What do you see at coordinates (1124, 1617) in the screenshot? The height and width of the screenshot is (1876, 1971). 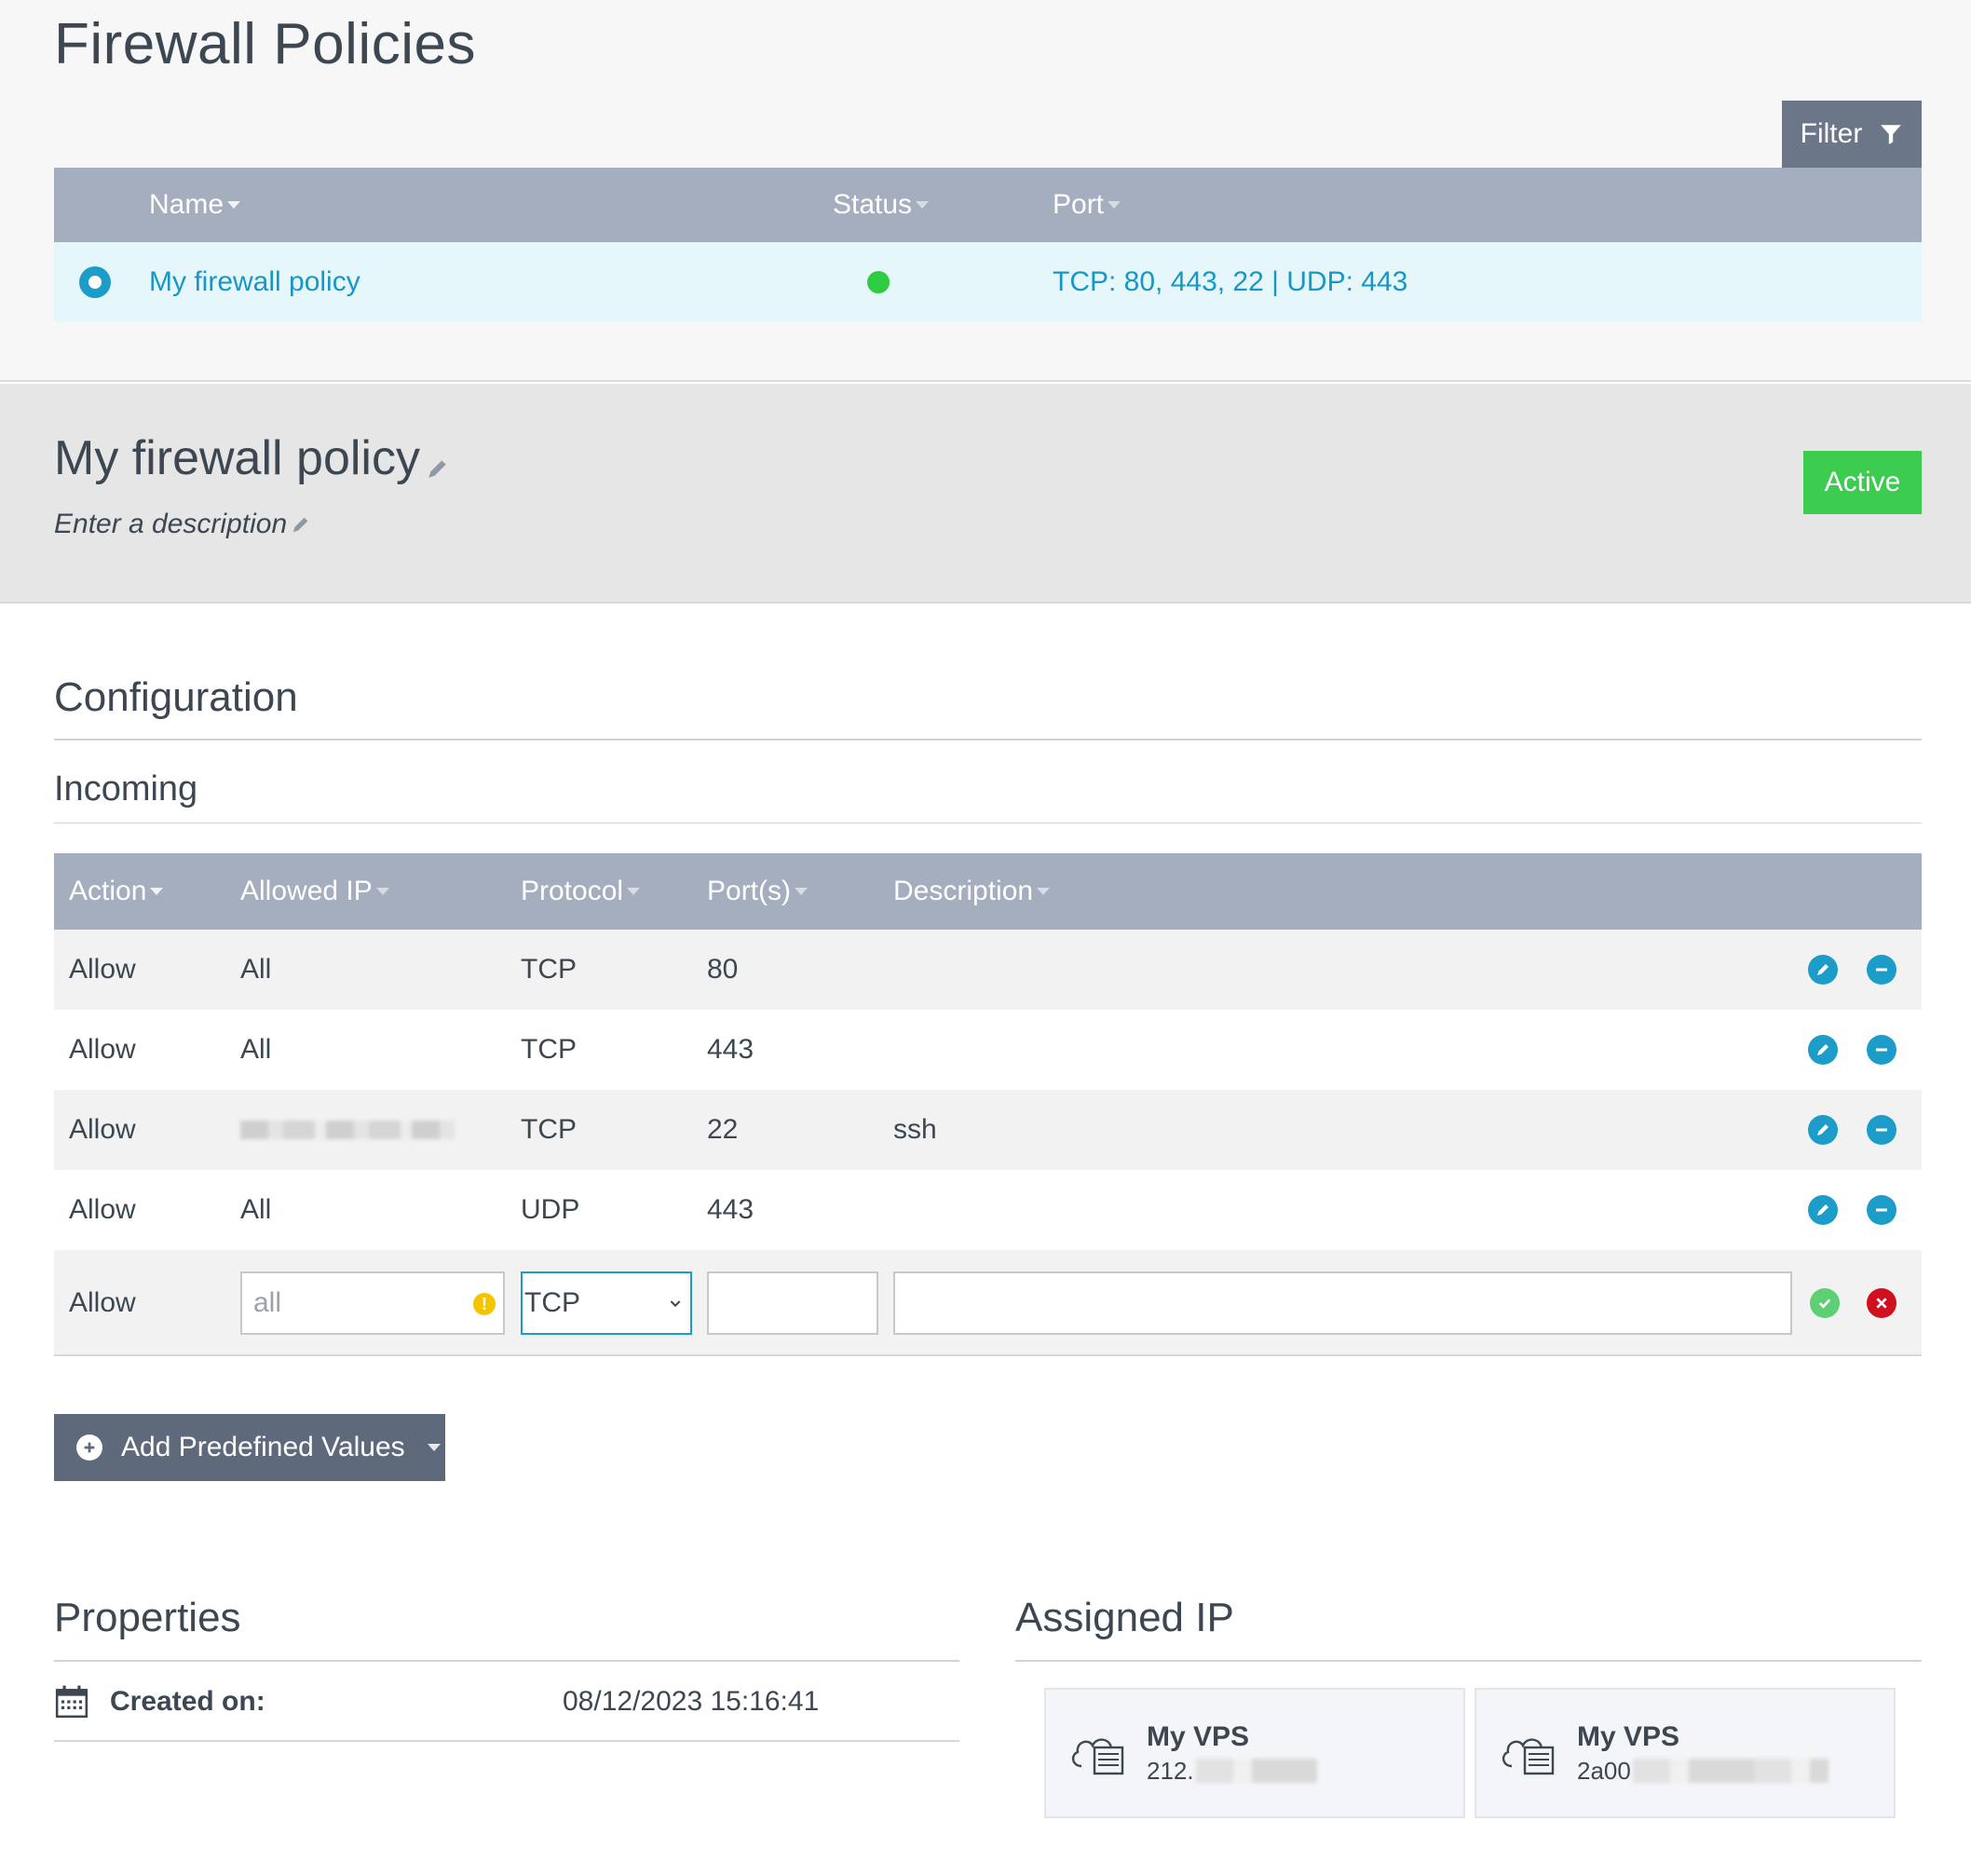 I see `assigned-ip-title: Assigned IP` at bounding box center [1124, 1617].